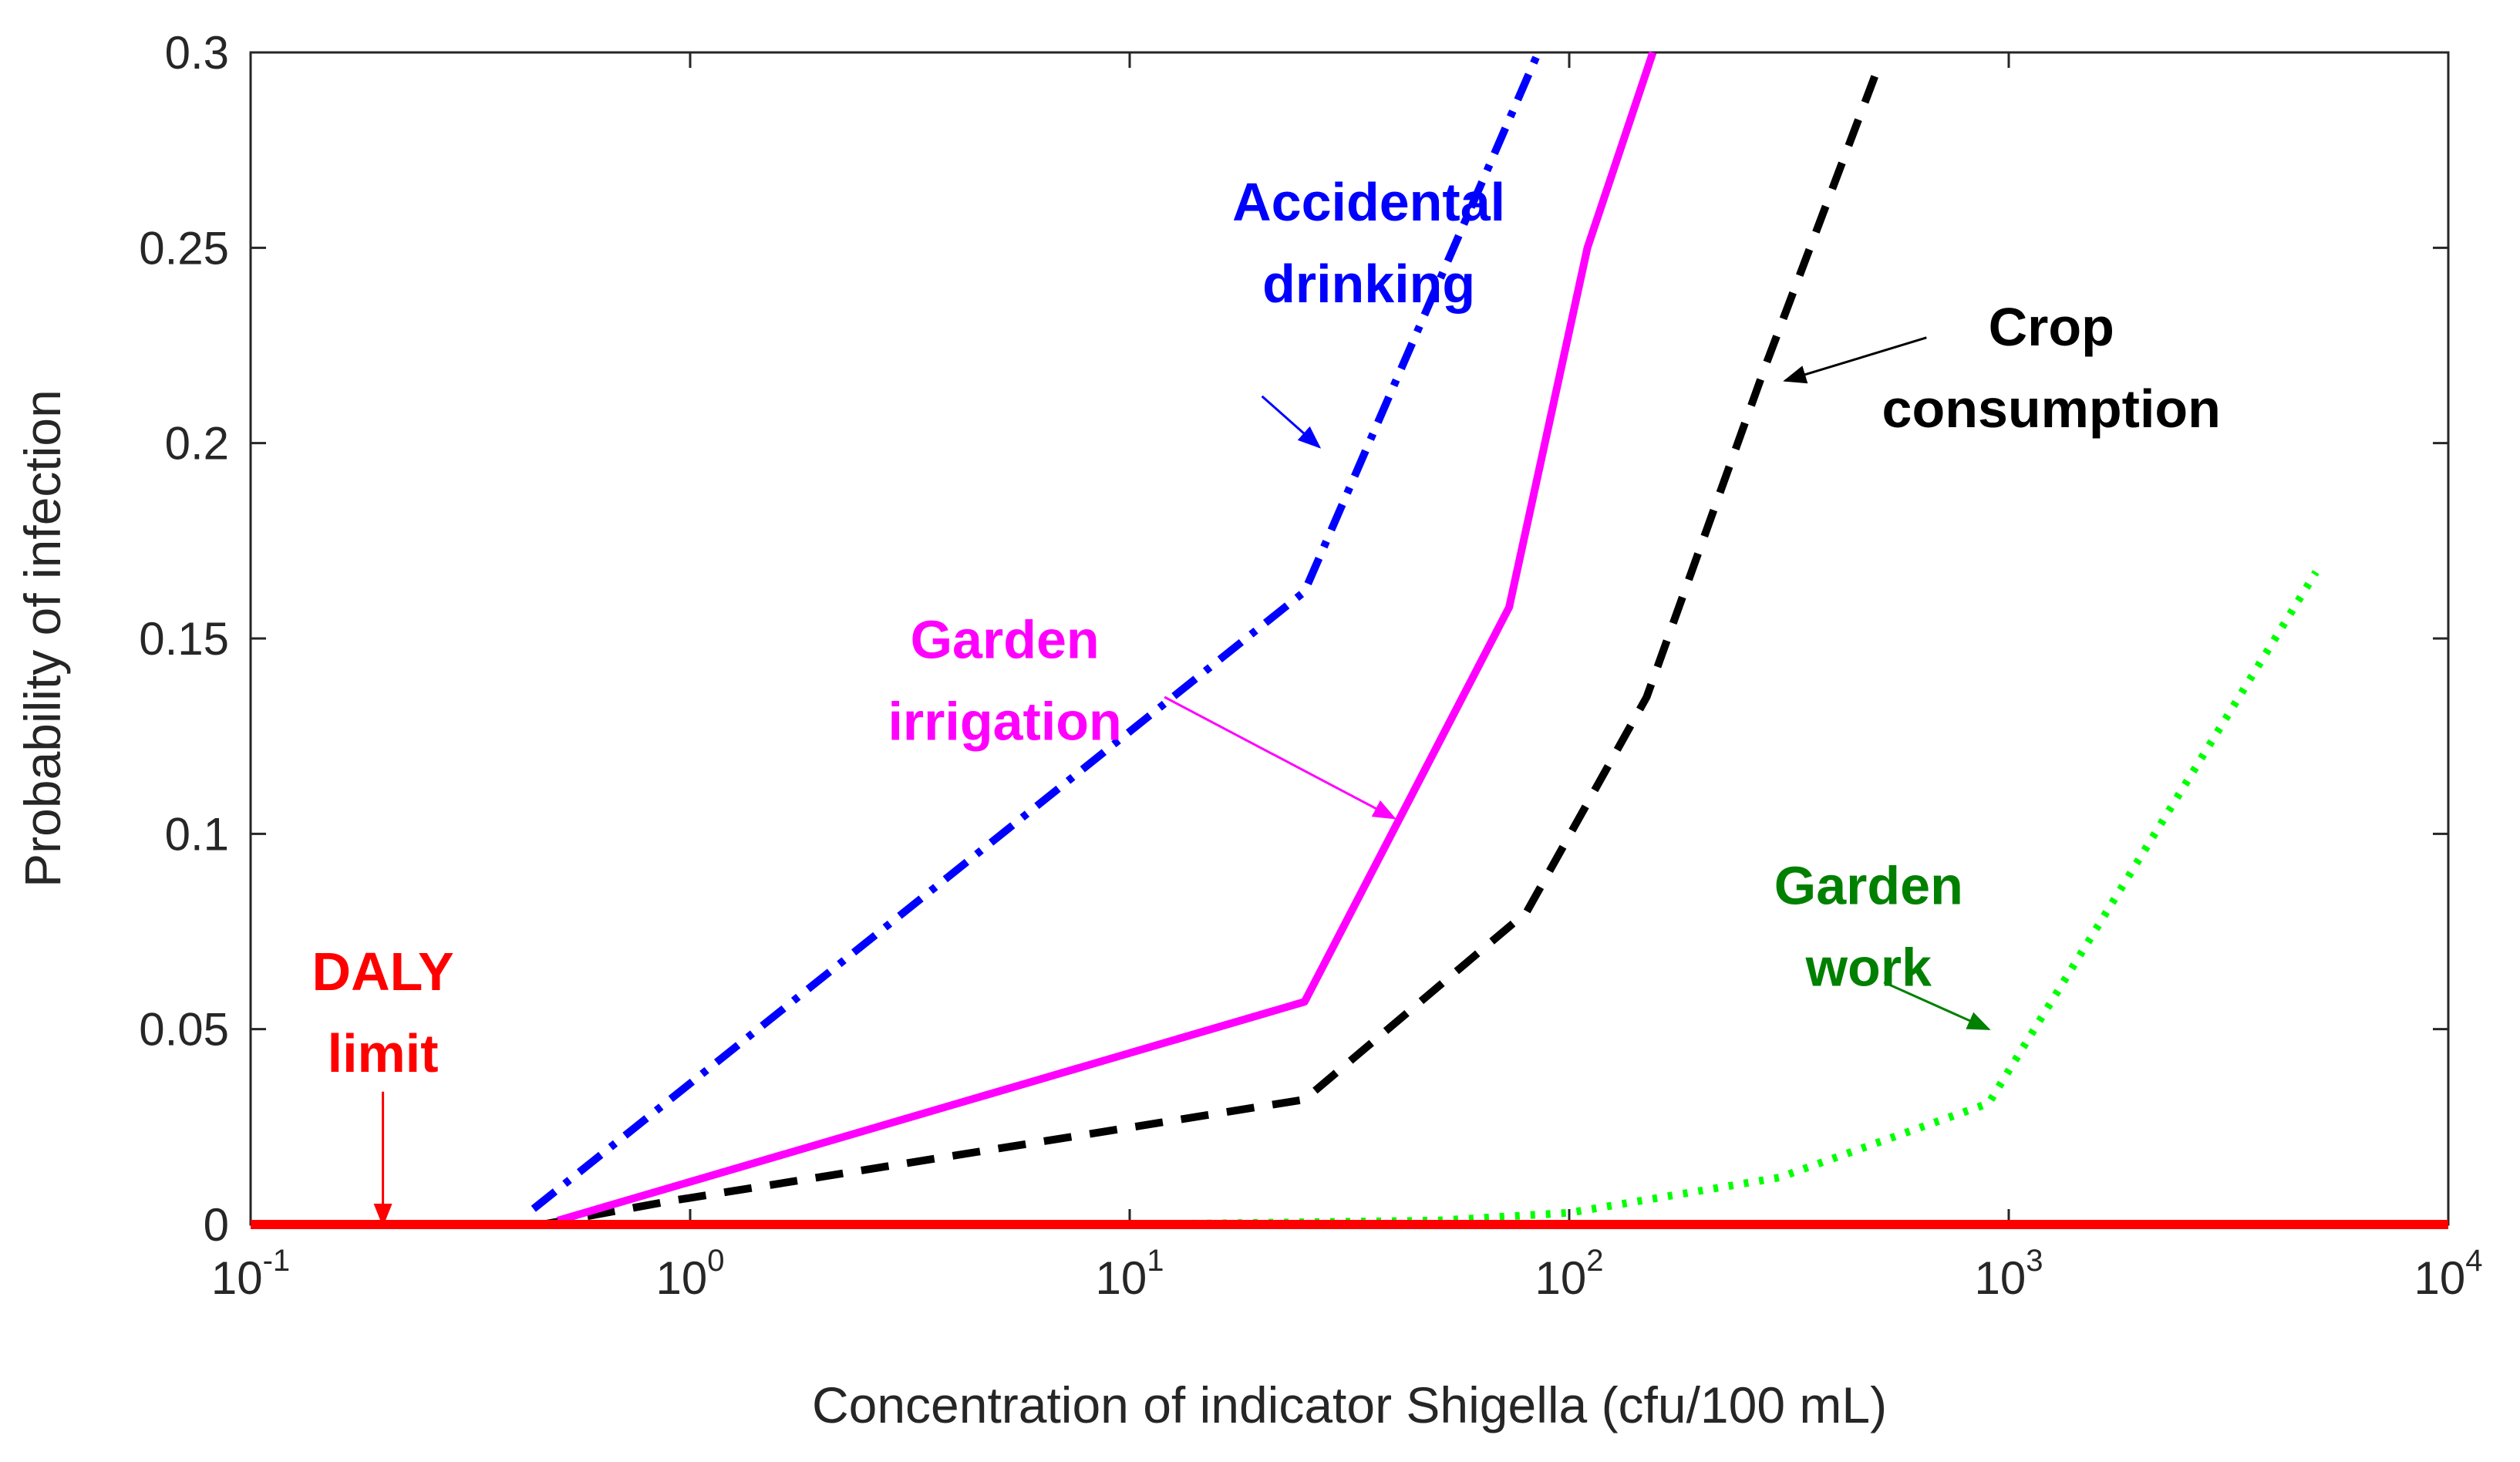 Image resolution: width=2520 pixels, height=1462 pixels. What do you see at coordinates (184, 1030) in the screenshot?
I see `y-tick-label: 0.05` at bounding box center [184, 1030].